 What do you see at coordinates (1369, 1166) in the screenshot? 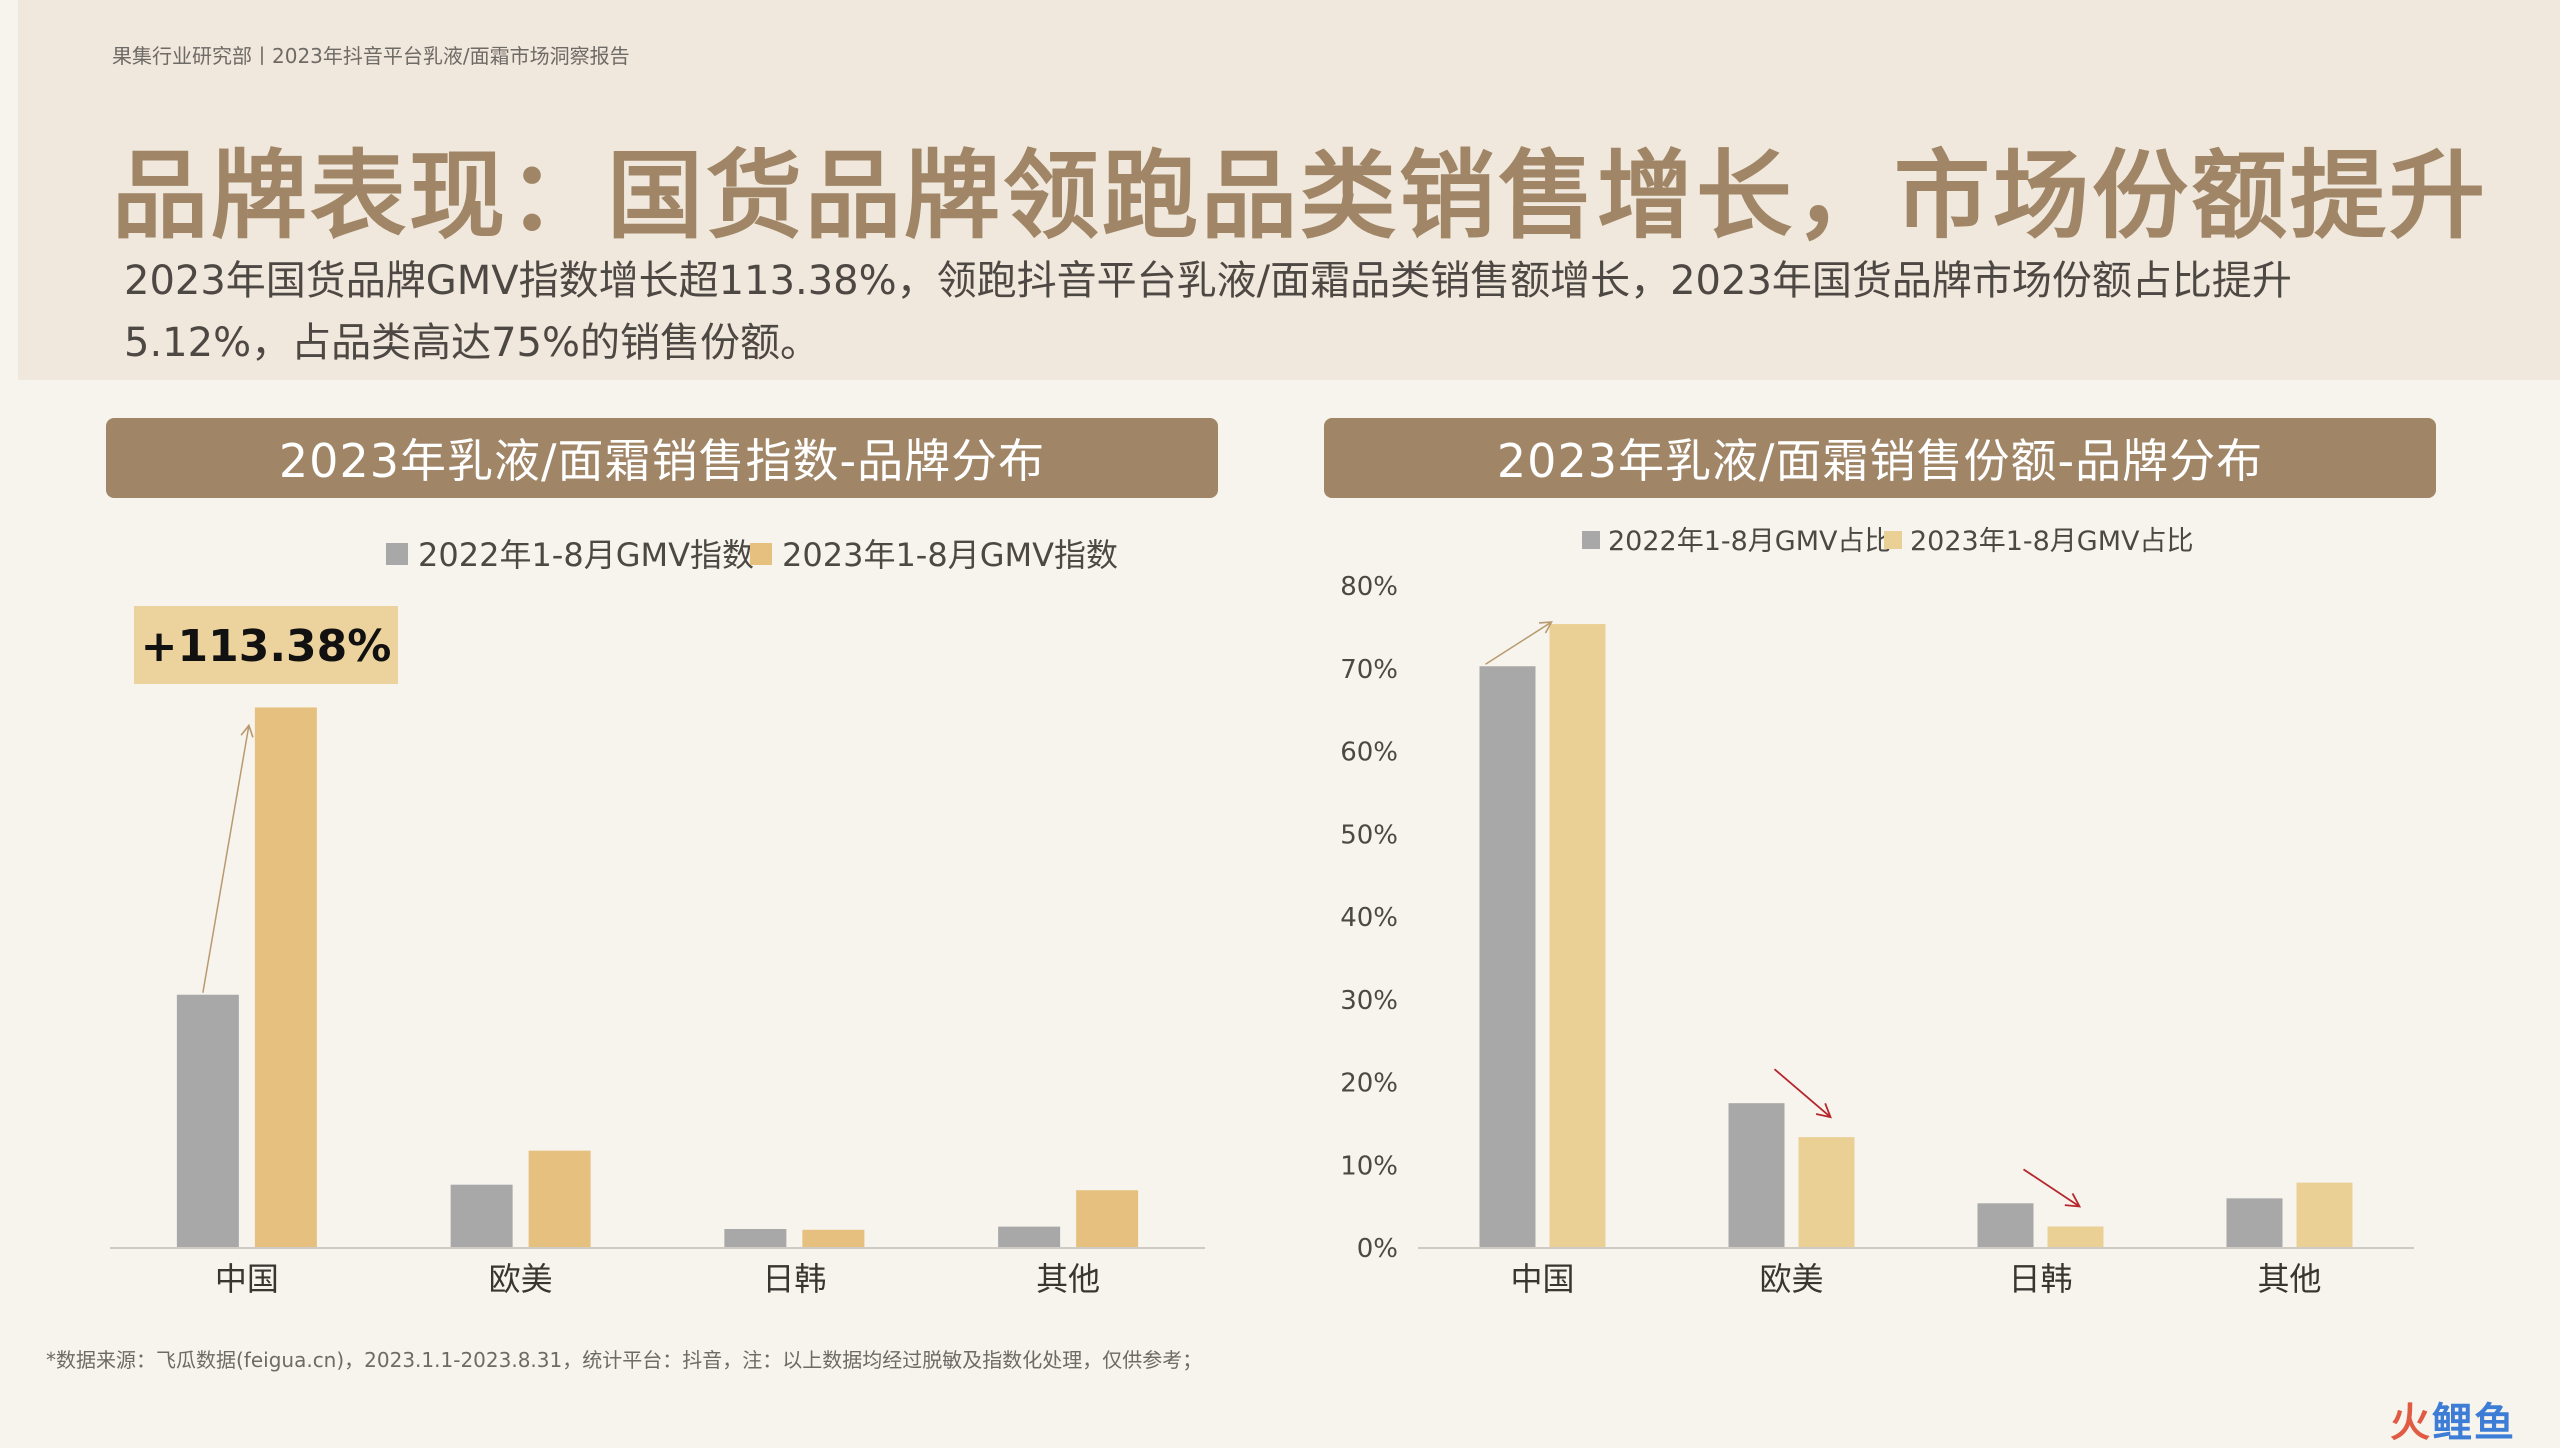
I see `y-tick-label: 10%` at bounding box center [1369, 1166].